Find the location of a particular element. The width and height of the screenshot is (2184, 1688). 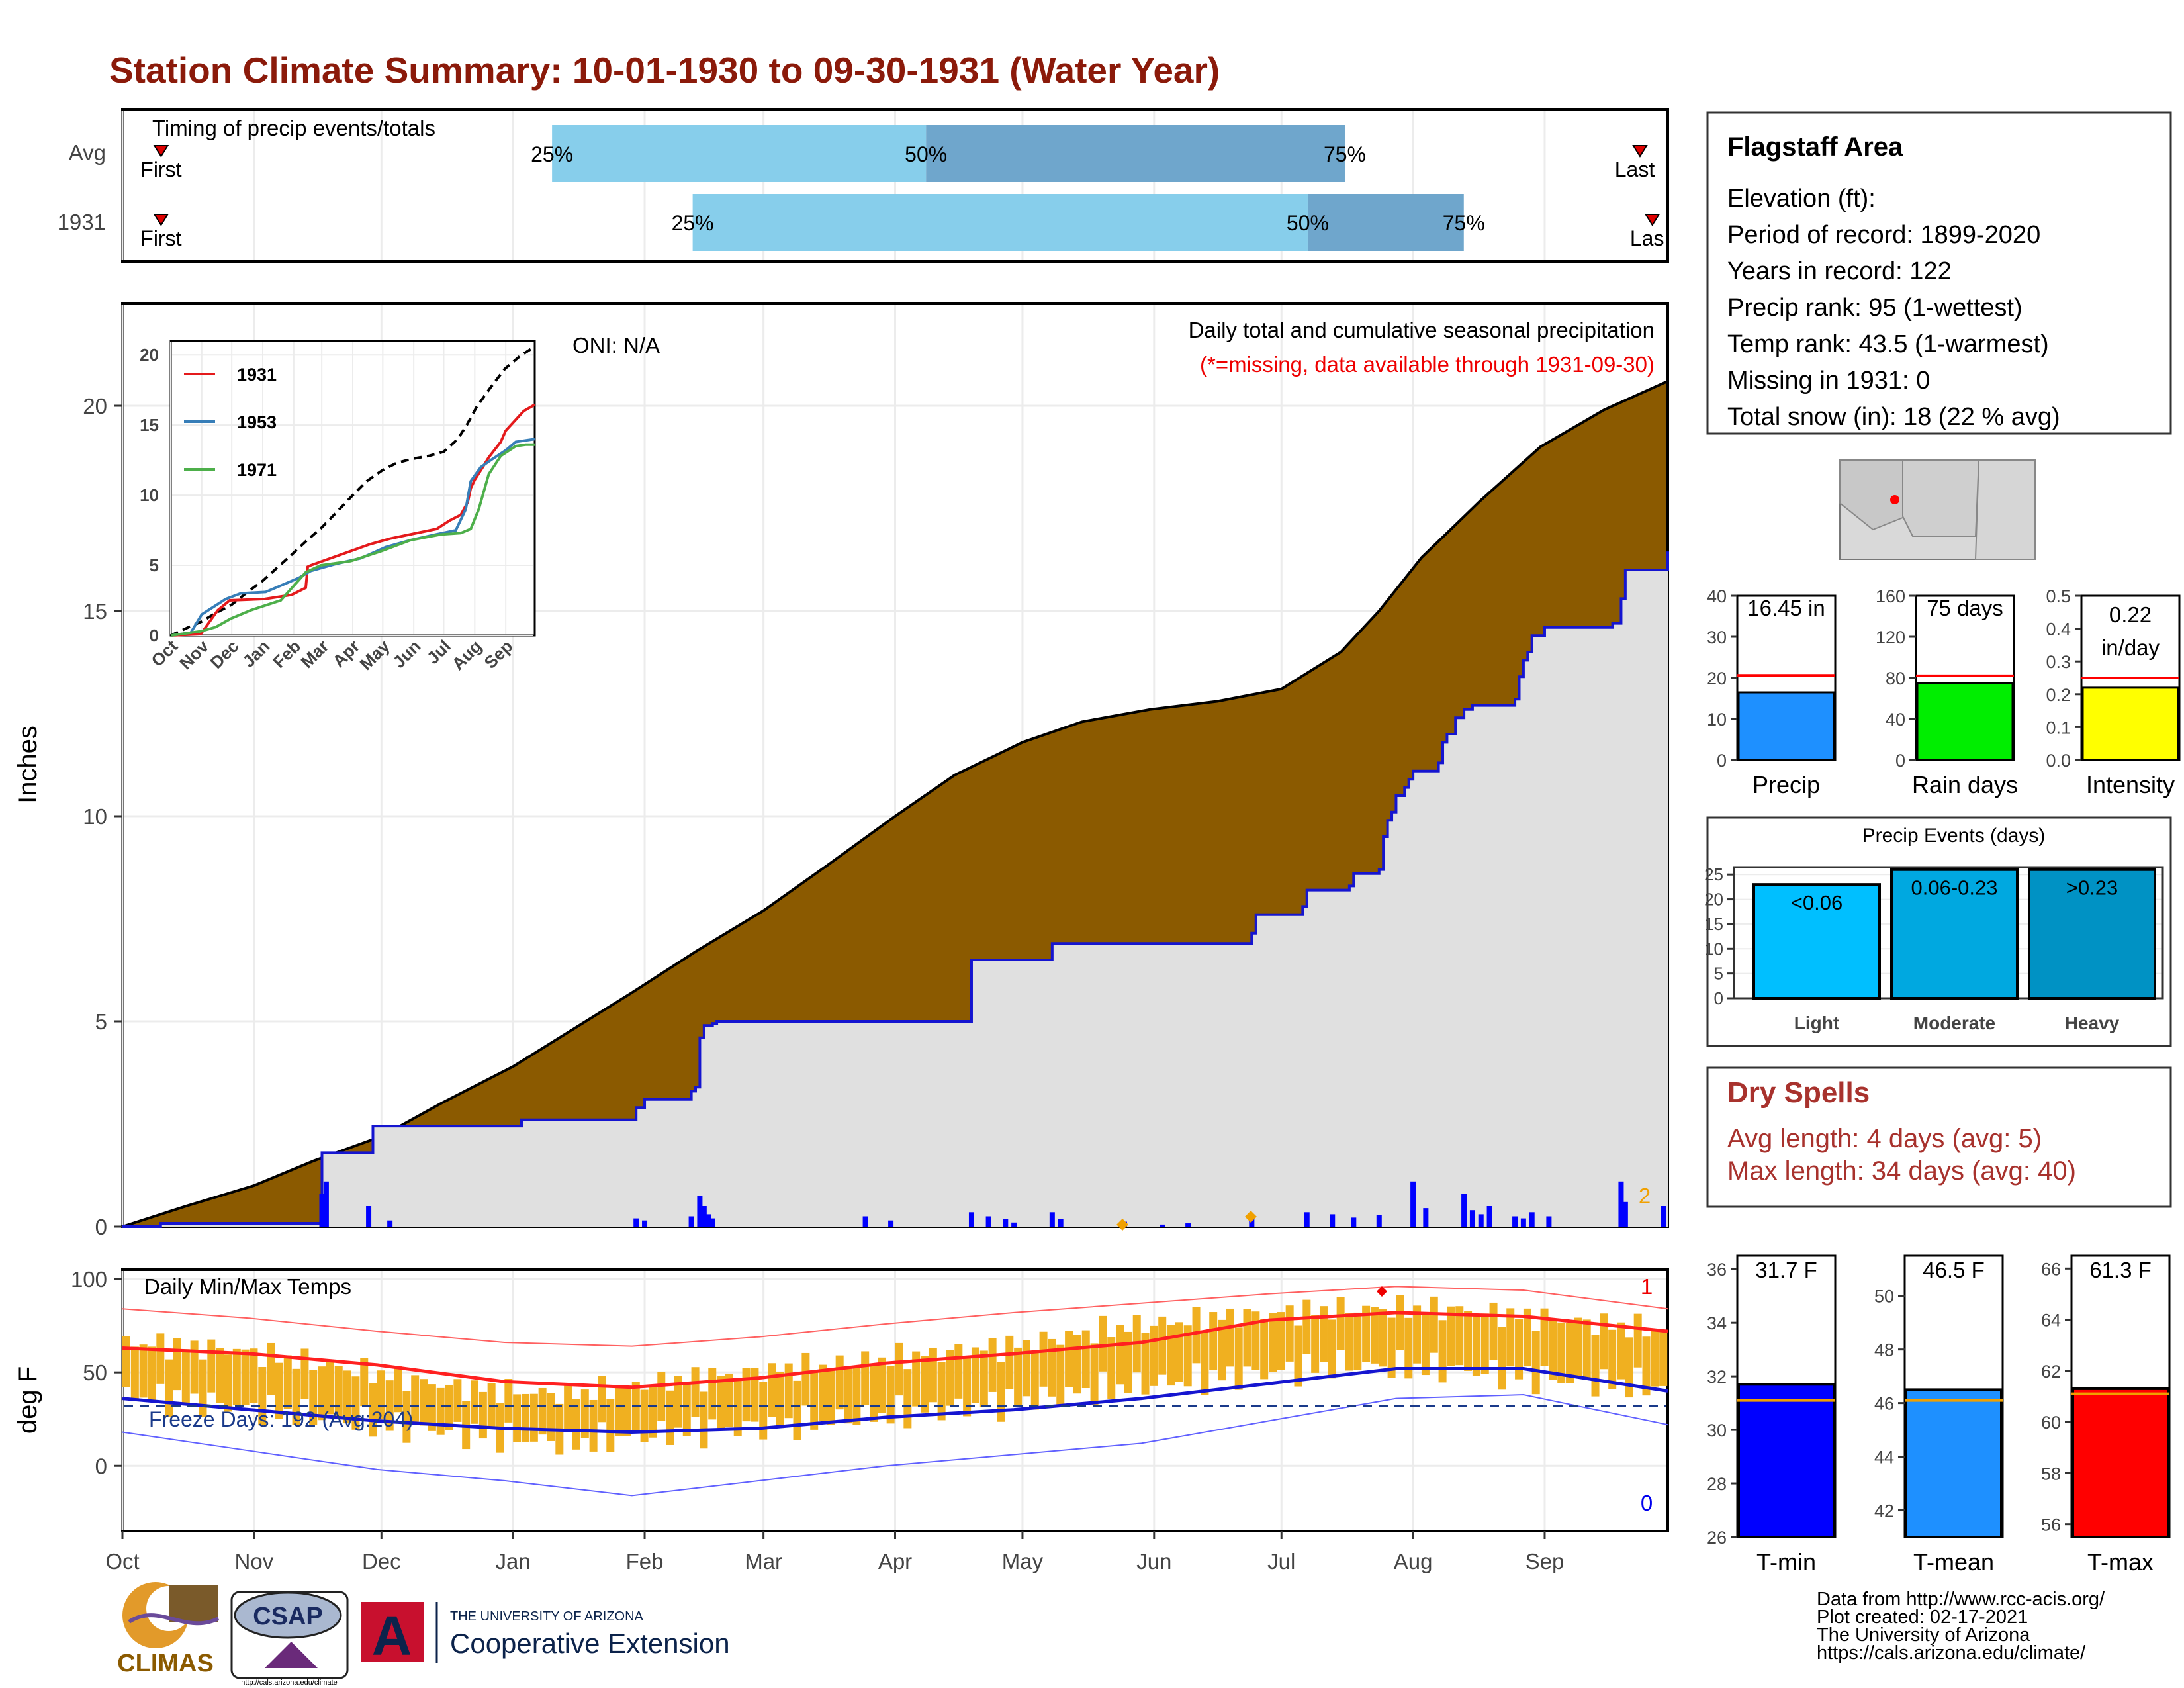

freeze-days-label: Freeze Days: 192 (Avg:204) is located at coordinates (281, 1419).